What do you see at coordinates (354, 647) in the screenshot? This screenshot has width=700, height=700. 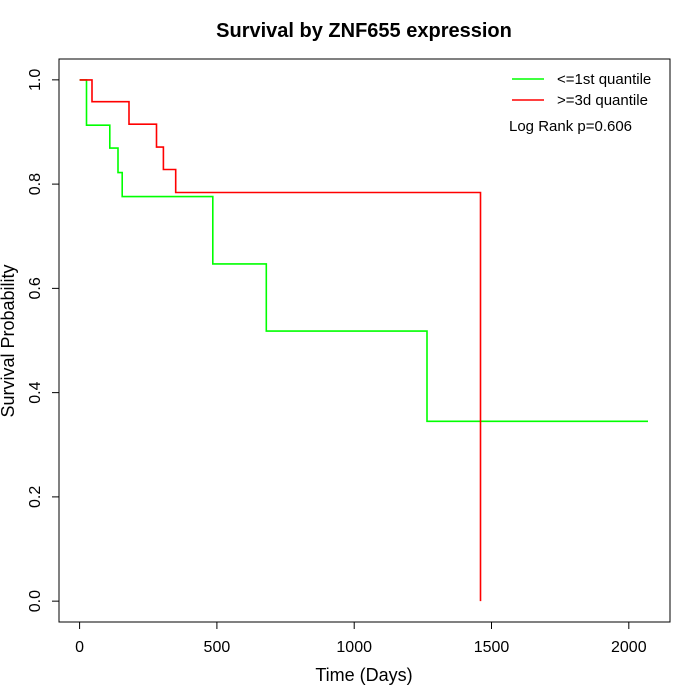 I see `x-tick-label: 1000` at bounding box center [354, 647].